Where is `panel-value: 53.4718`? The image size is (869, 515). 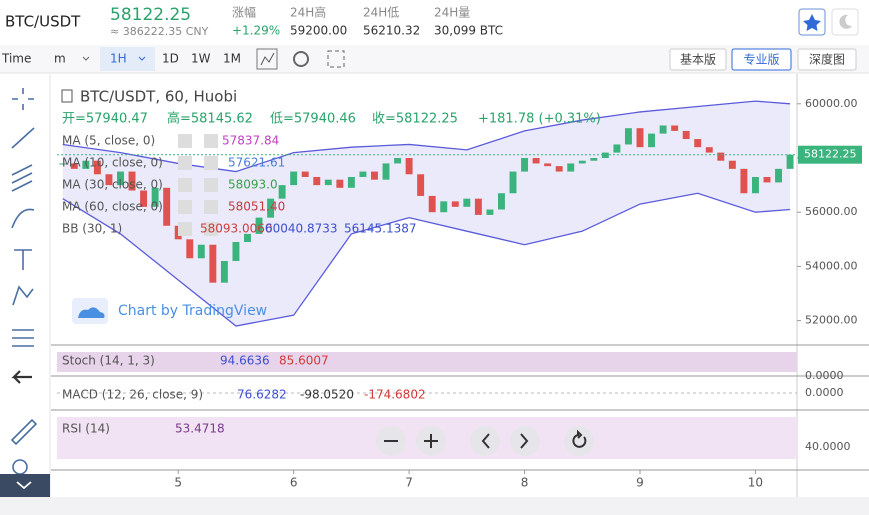 panel-value: 53.4718 is located at coordinates (200, 429).